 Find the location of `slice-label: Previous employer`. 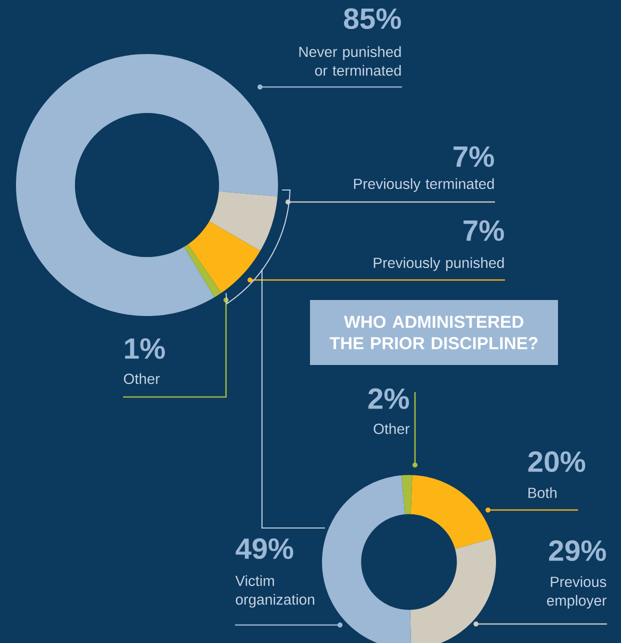

slice-label: Previous employer is located at coordinates (576, 592).